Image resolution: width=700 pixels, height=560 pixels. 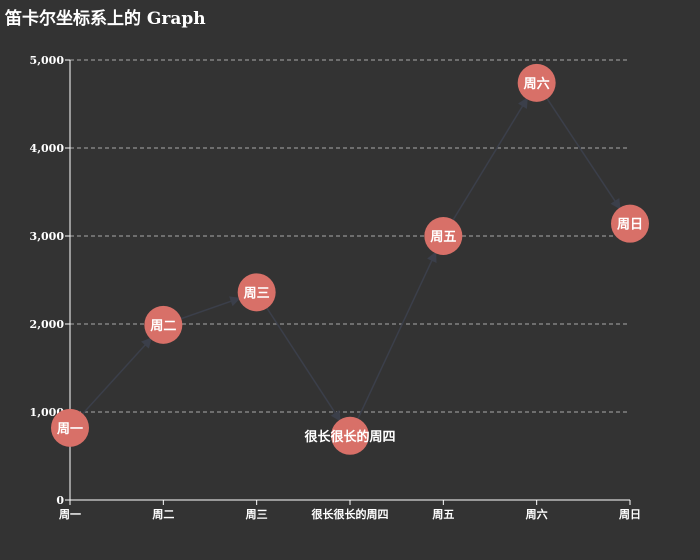 I want to click on x-tick-label: 周二, so click(x=163, y=514).